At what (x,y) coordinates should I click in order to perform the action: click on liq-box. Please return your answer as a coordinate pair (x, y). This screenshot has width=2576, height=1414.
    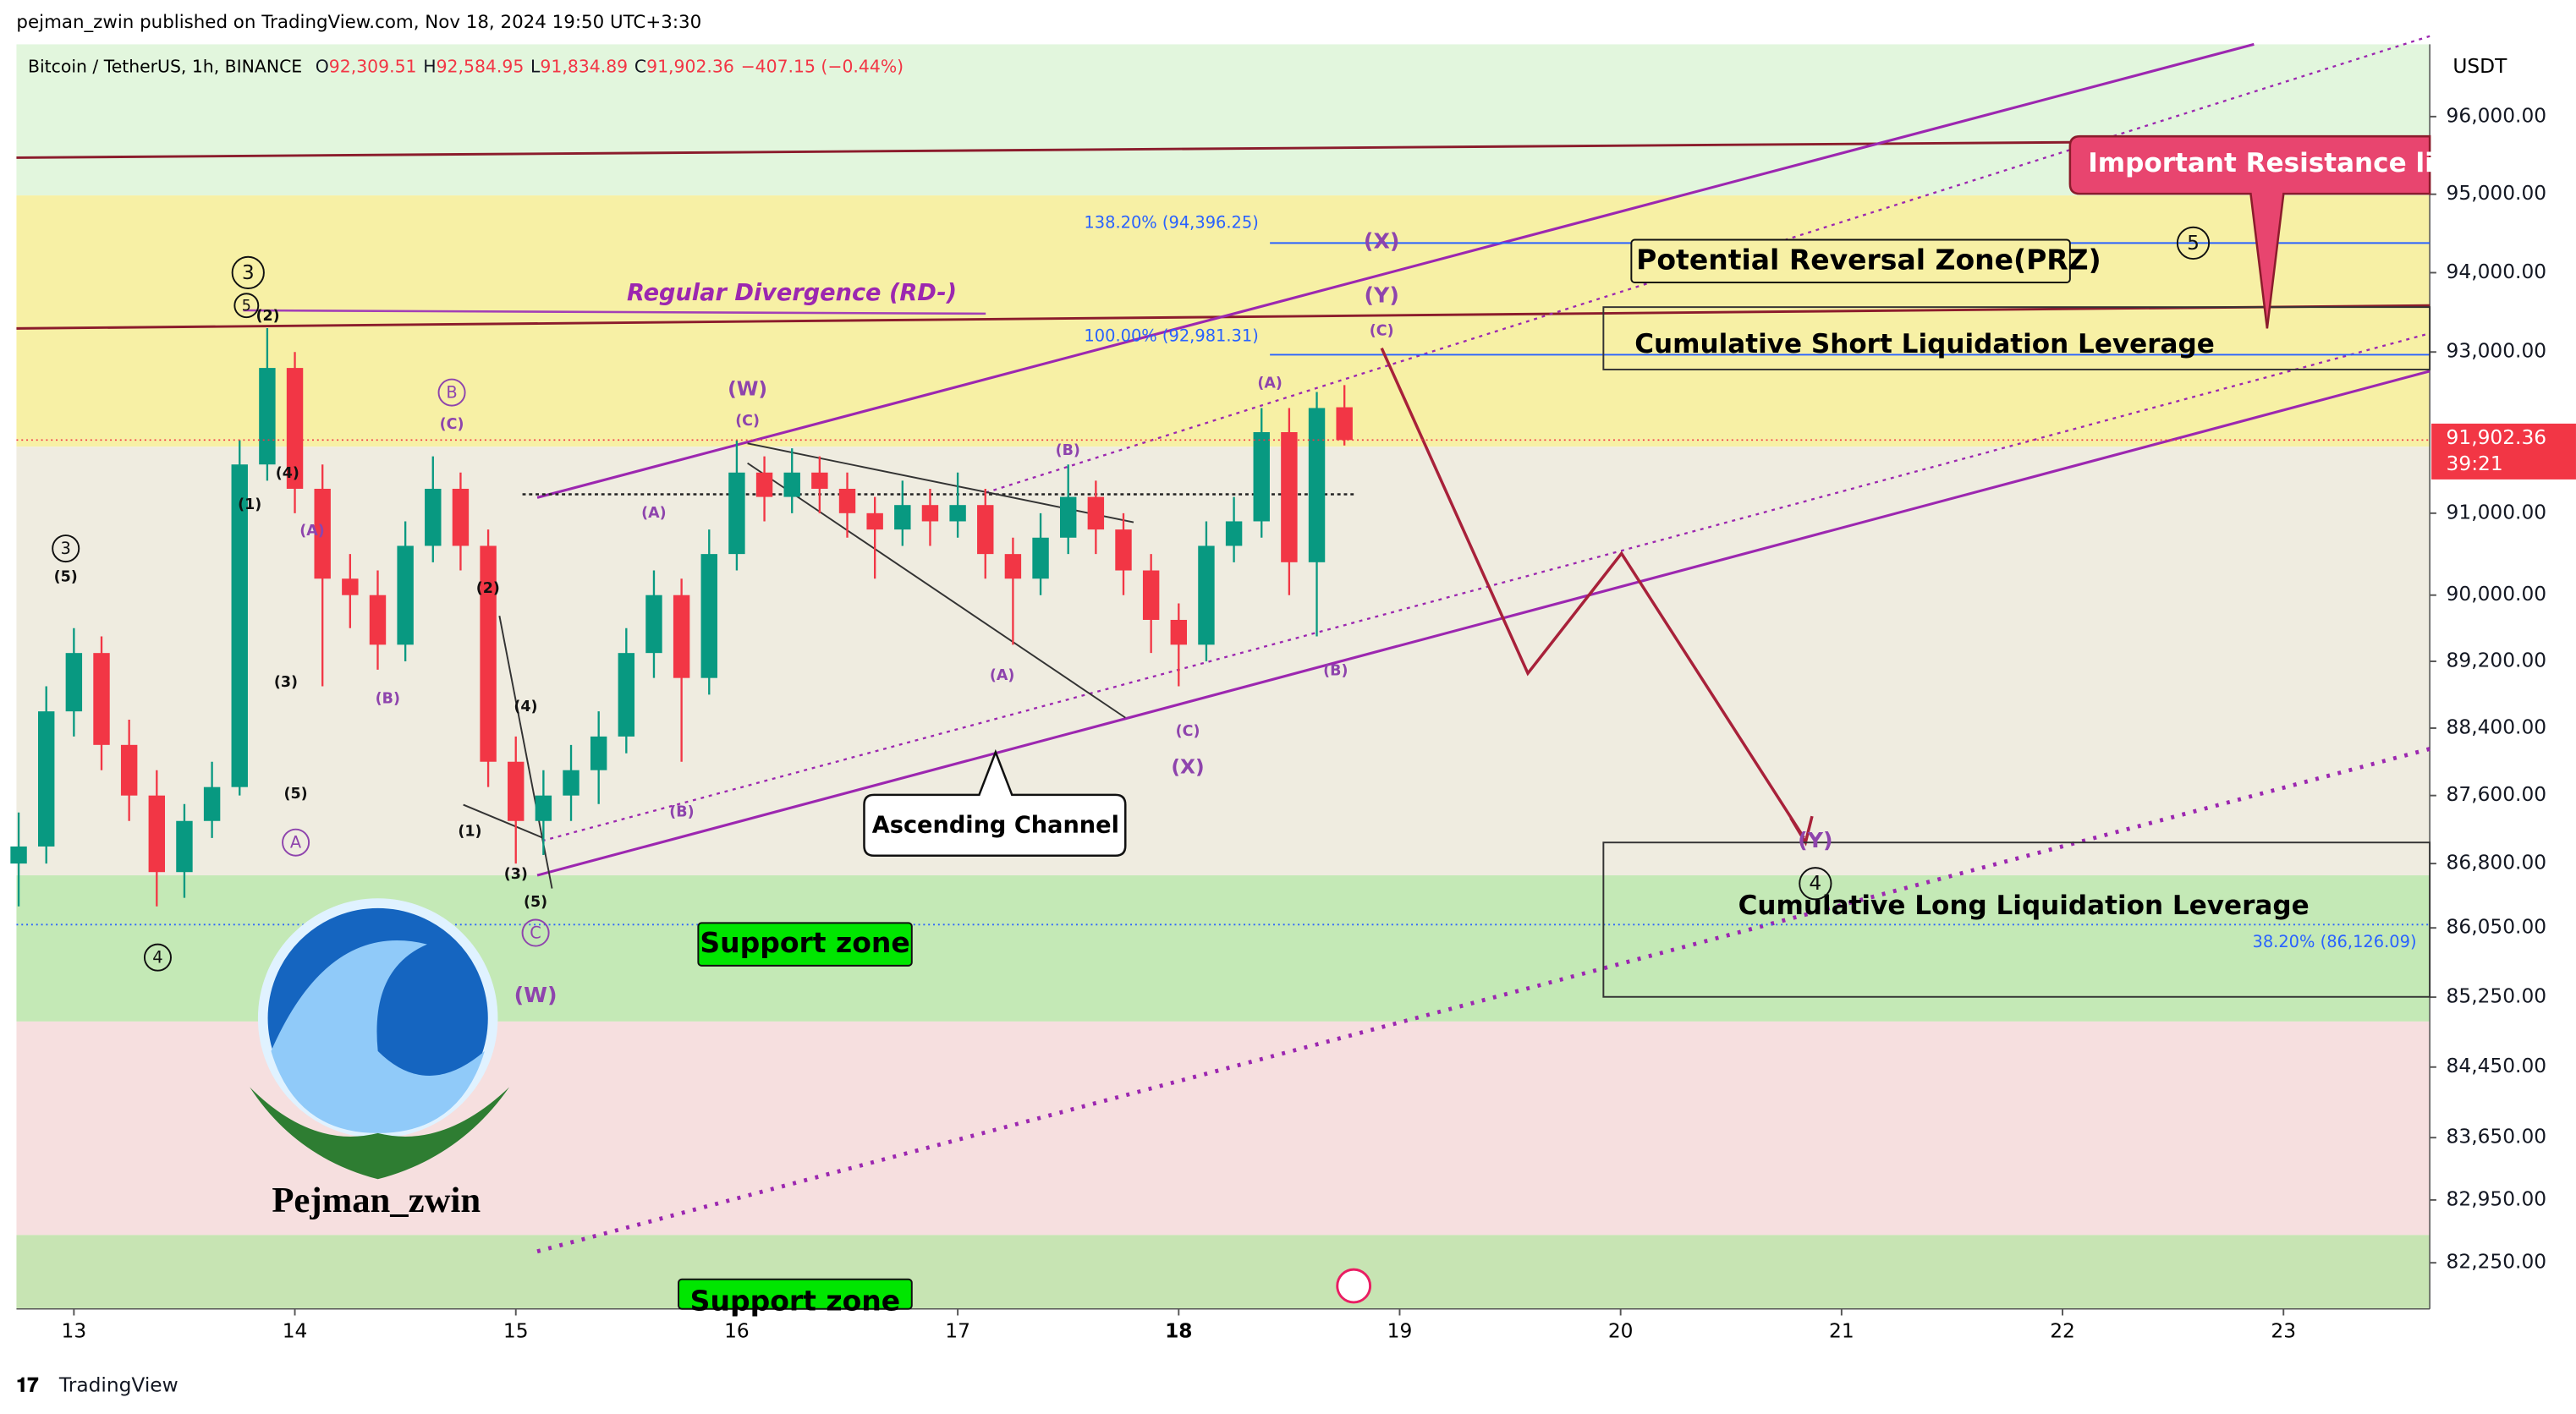
    Looking at the image, I should click on (2017, 338).